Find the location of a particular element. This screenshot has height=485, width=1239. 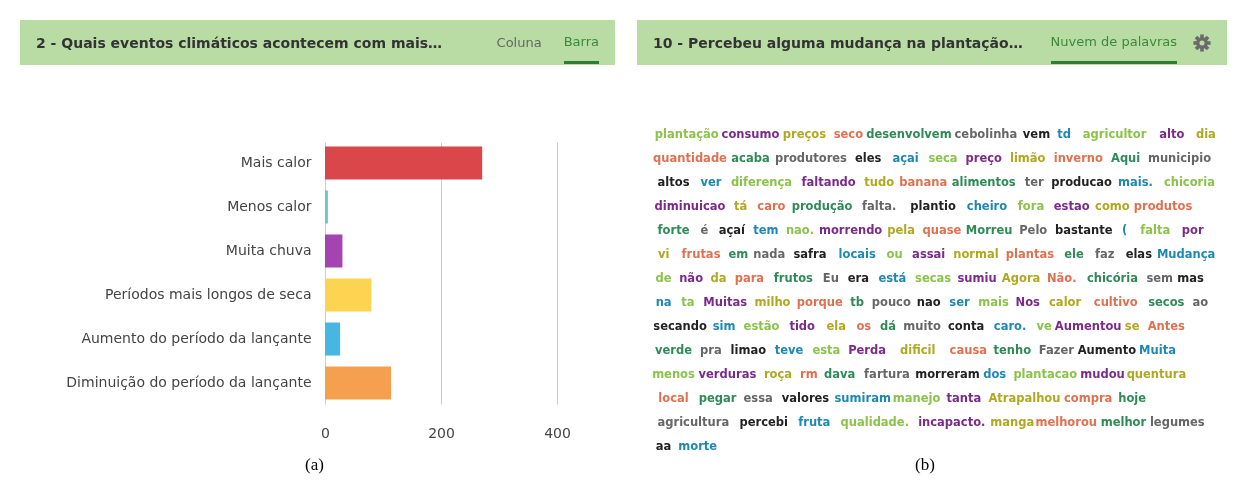

text: secando is located at coordinates (680, 326).